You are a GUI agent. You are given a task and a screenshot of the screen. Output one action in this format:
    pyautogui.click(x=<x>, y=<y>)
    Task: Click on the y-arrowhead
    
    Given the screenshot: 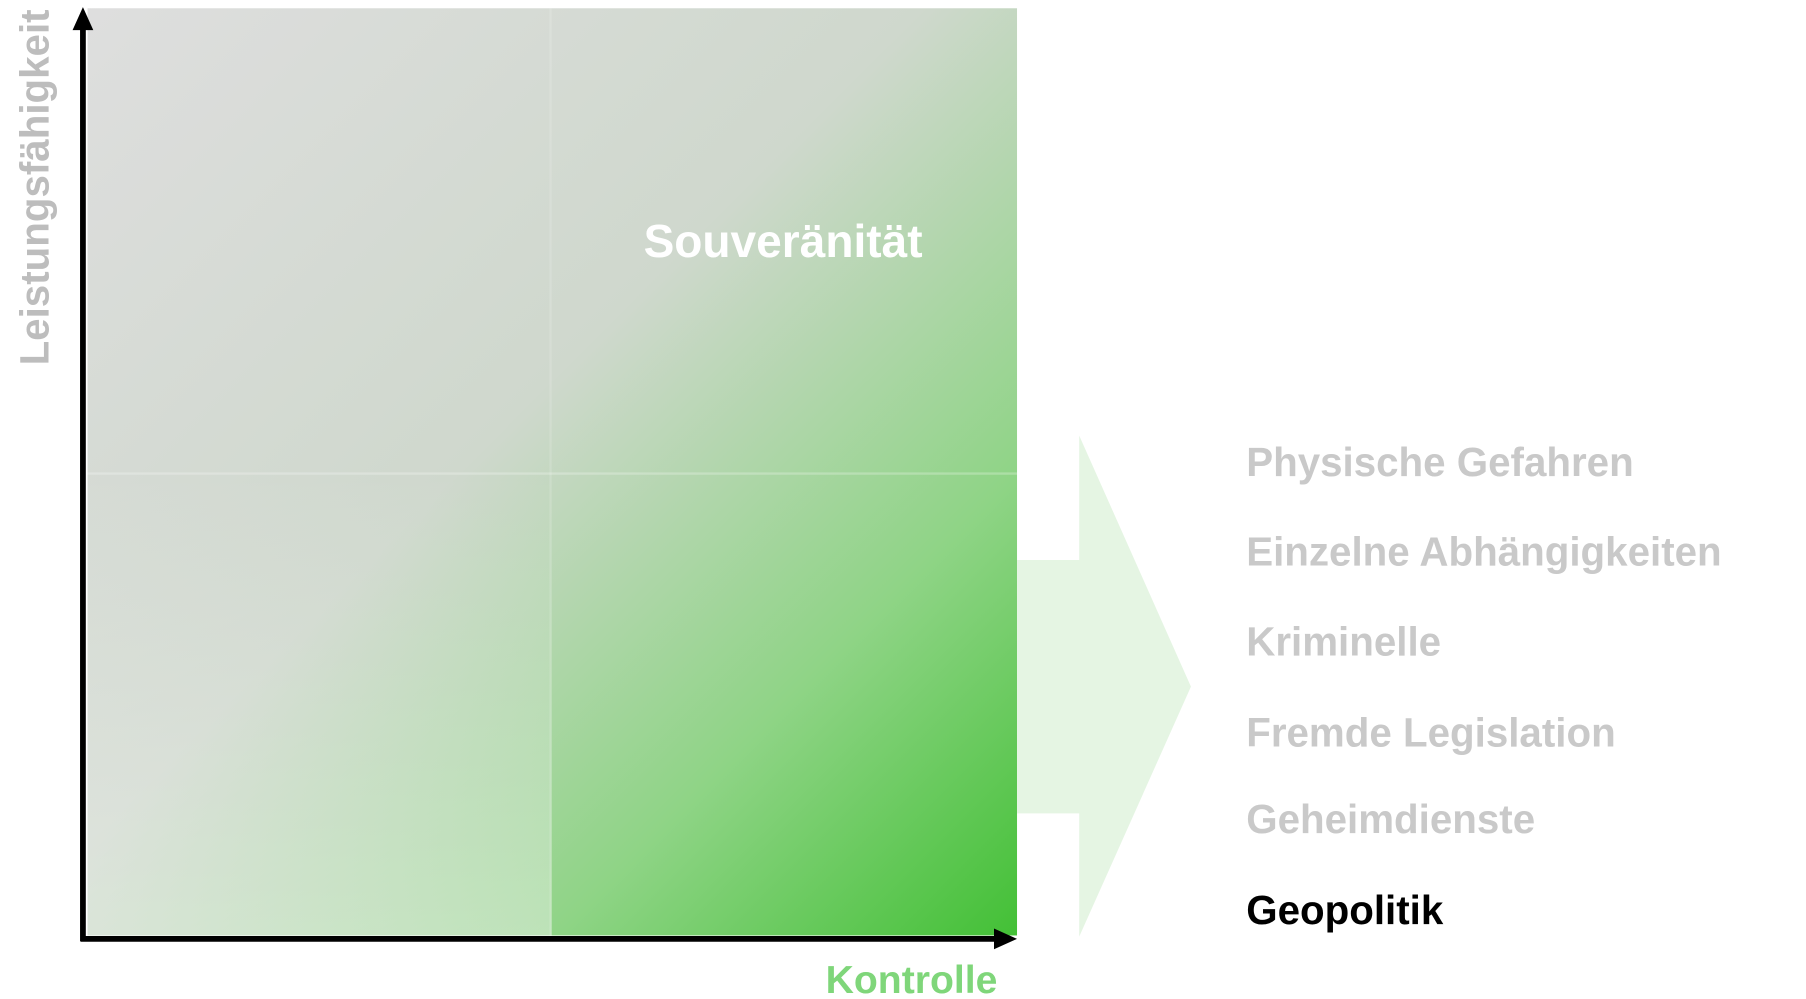 What is the action you would take?
    pyautogui.click(x=83, y=19)
    